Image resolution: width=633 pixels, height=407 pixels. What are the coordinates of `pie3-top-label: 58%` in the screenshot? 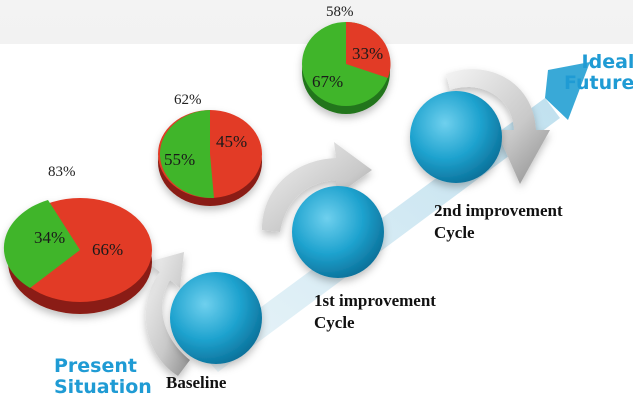 It's located at (340, 12).